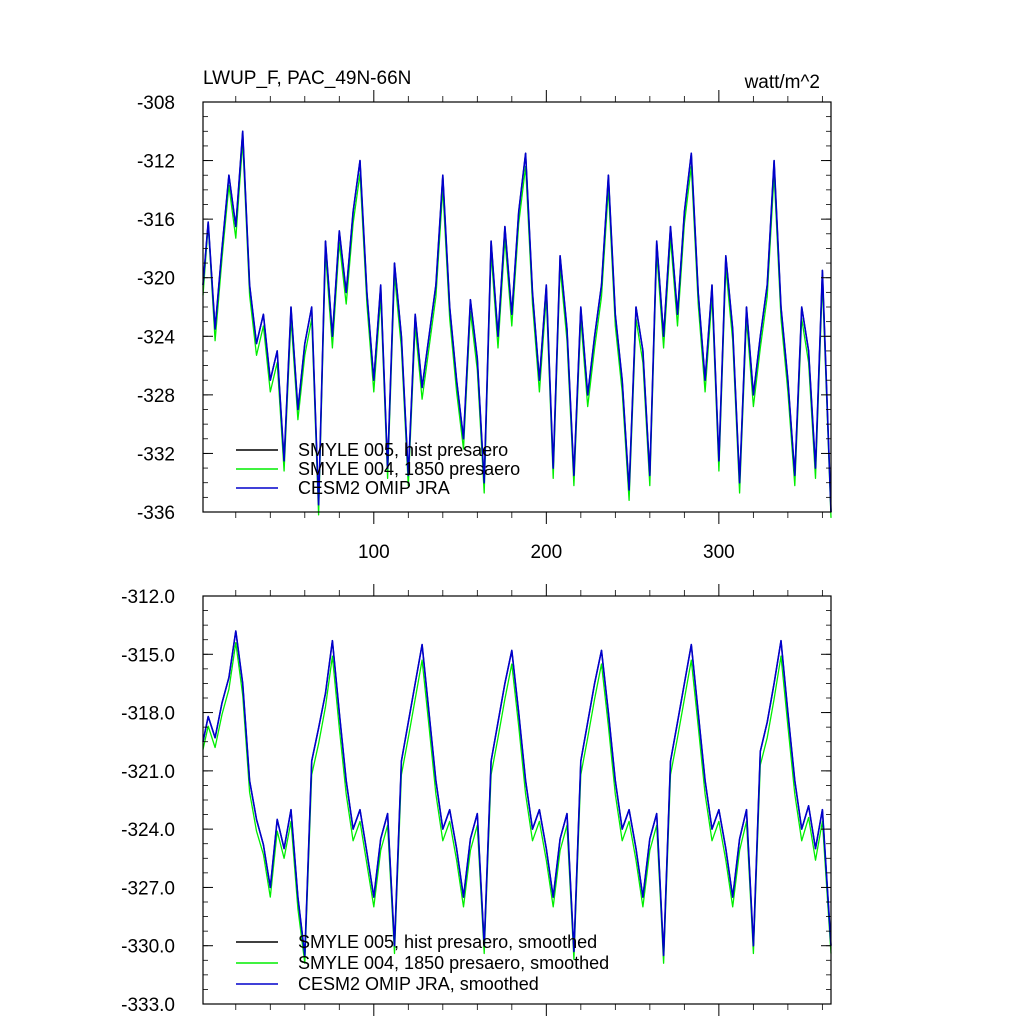 The image size is (1024, 1024). Describe the element at coordinates (374, 552) in the screenshot. I see `x-tick-label: 100` at that location.